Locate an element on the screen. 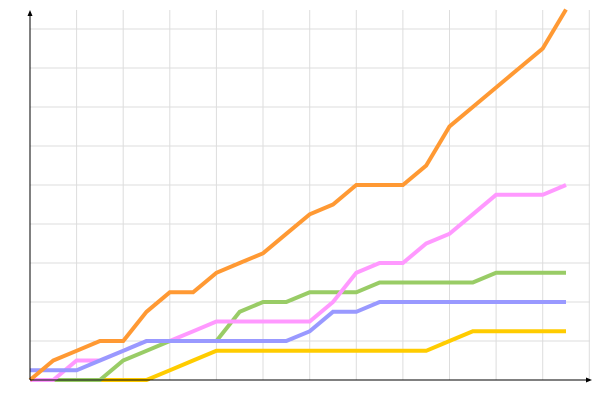 The width and height of the screenshot is (600, 400). x-axis-arrow is located at coordinates (589, 380).